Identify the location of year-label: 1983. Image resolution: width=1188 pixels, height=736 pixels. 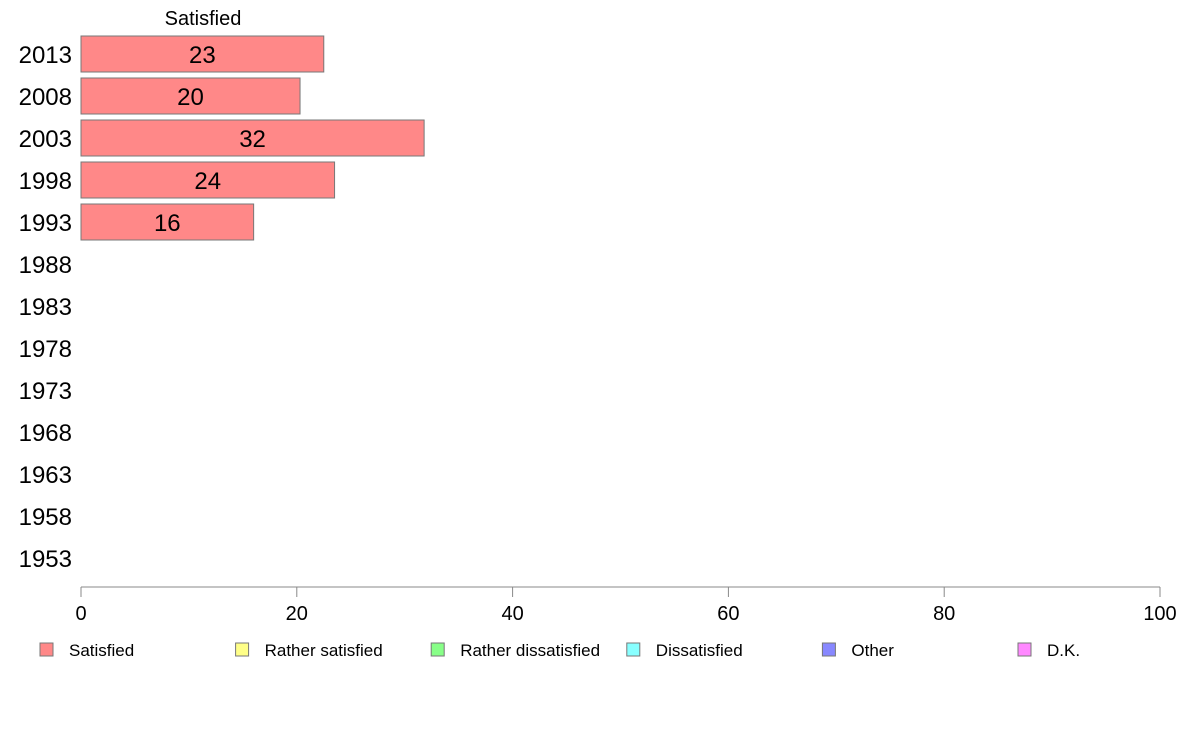
(45, 307).